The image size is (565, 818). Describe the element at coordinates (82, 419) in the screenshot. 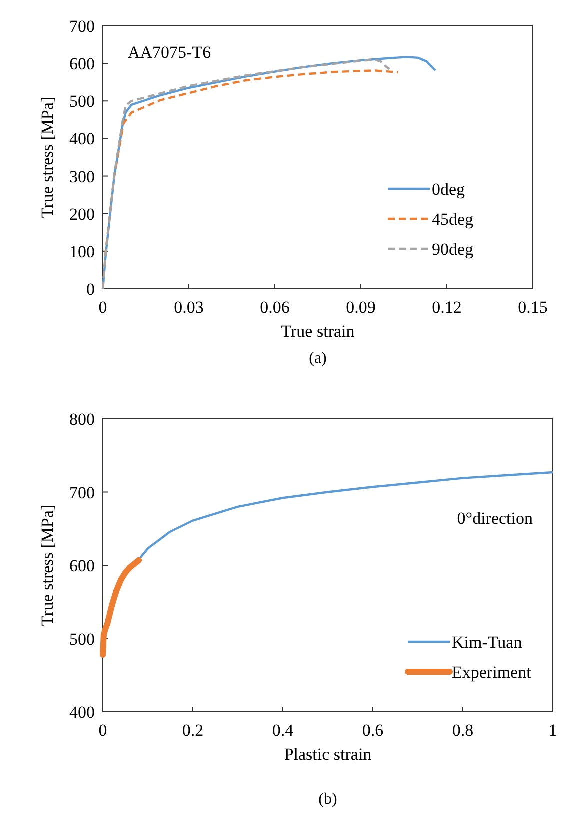

I see `y-tick-label: 800` at that location.